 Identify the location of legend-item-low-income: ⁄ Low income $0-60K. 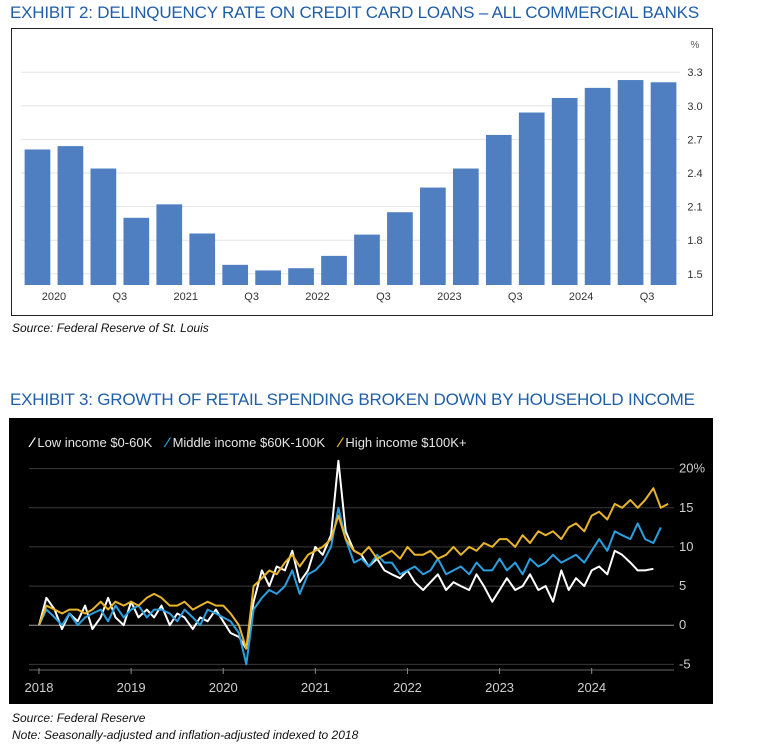
(91, 442).